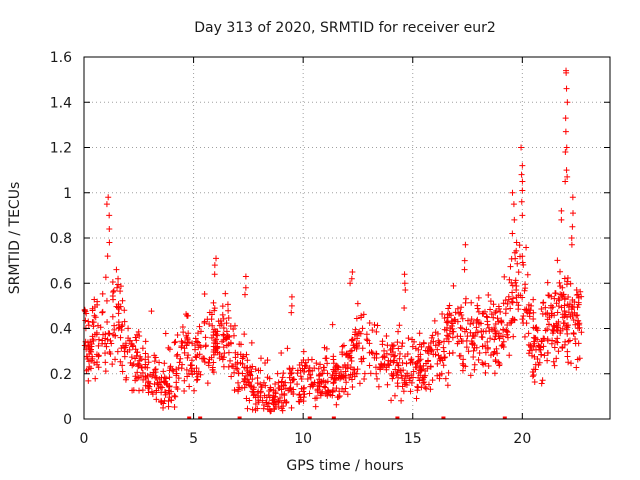 Image resolution: width=640 pixels, height=480 pixels. What do you see at coordinates (344, 466) in the screenshot?
I see `x-axis-label: GPS time / hours` at bounding box center [344, 466].